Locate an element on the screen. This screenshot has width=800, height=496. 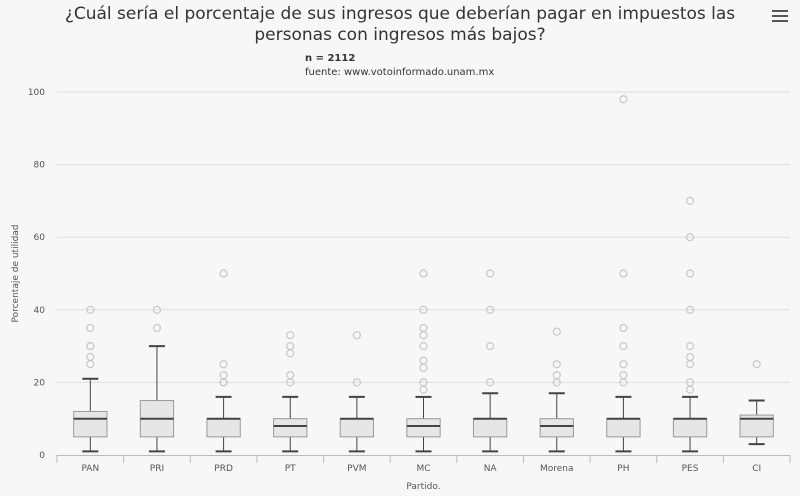
x-axis-title: Partido. is located at coordinates (423, 487).